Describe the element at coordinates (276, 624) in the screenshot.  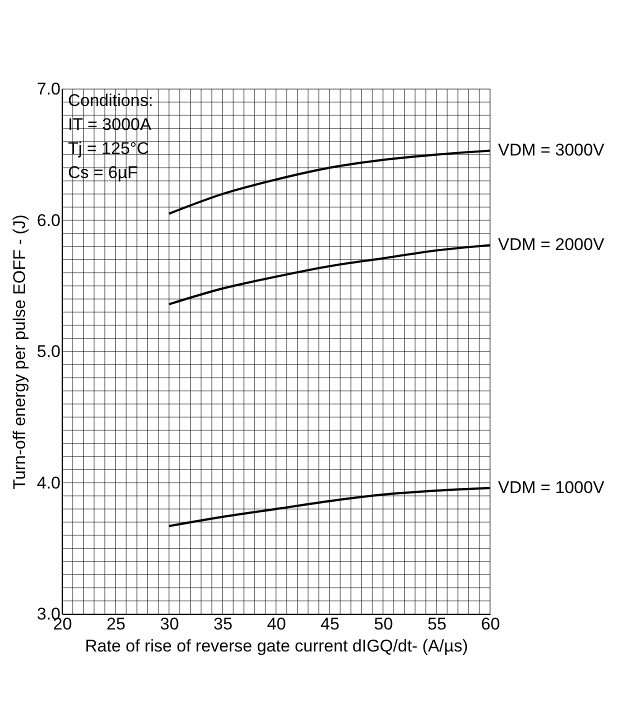
I see `x-tick-label: 40` at that location.